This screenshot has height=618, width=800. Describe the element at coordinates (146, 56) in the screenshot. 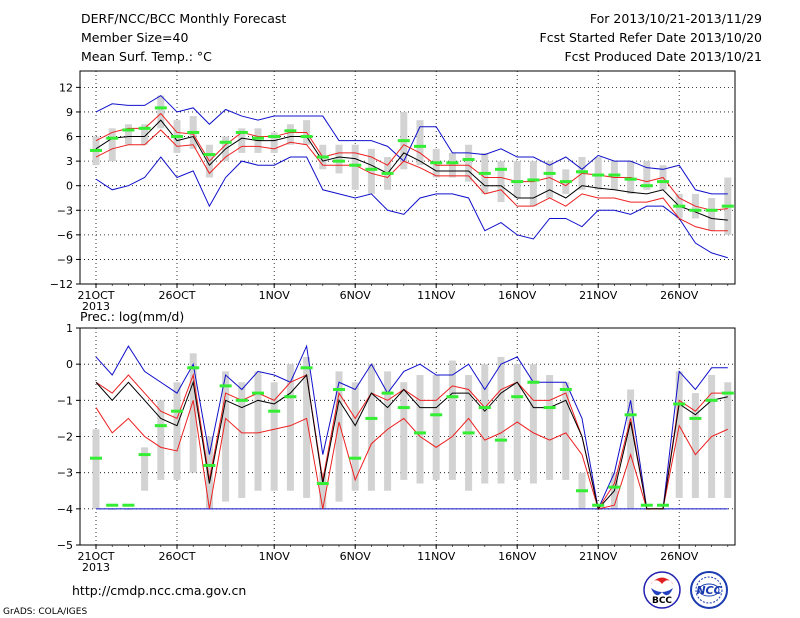

I see `variable-label: Mean Surf. Temp.: °C` at that location.